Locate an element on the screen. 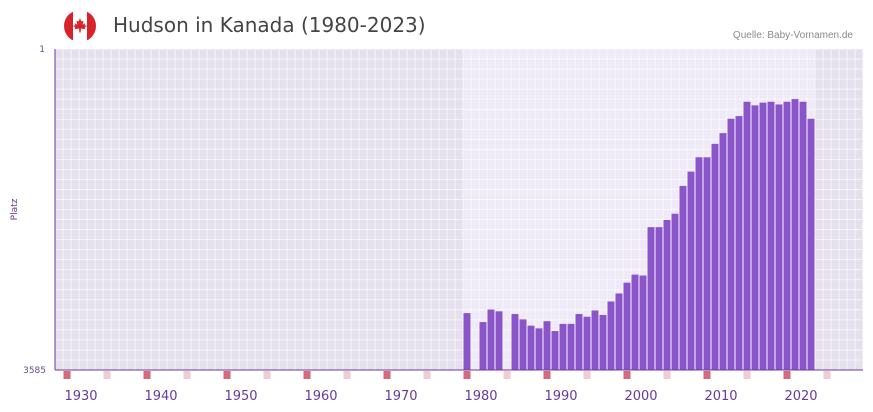  bar-1982 is located at coordinates (499, 340).